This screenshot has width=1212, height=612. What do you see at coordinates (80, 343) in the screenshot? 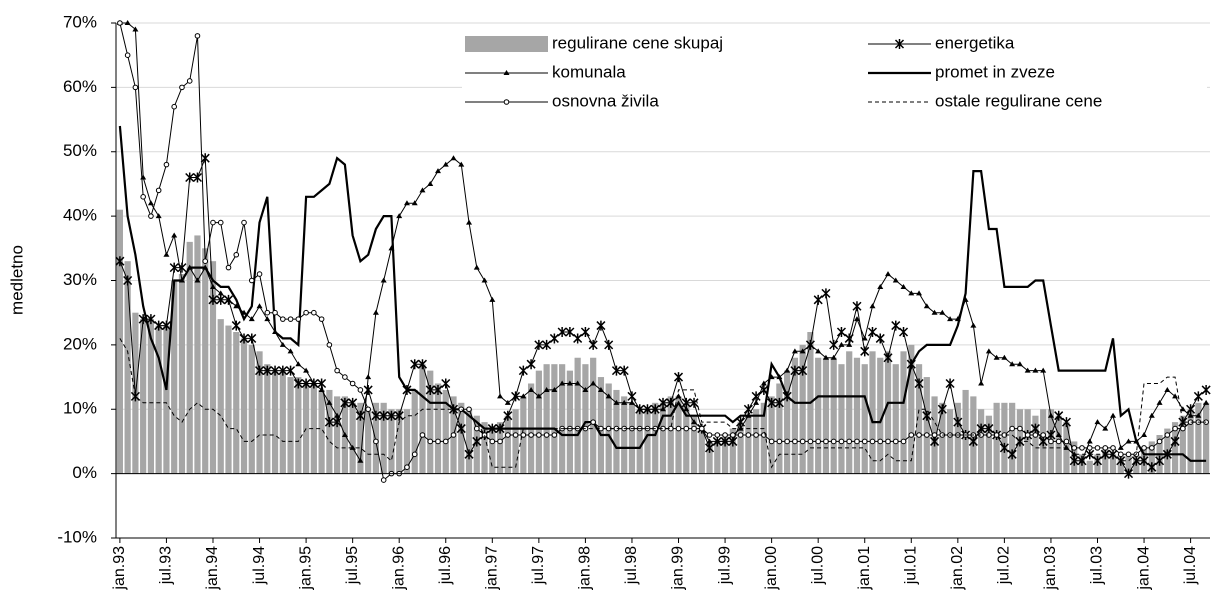
I see `y-tick-label: 20%` at bounding box center [80, 343].